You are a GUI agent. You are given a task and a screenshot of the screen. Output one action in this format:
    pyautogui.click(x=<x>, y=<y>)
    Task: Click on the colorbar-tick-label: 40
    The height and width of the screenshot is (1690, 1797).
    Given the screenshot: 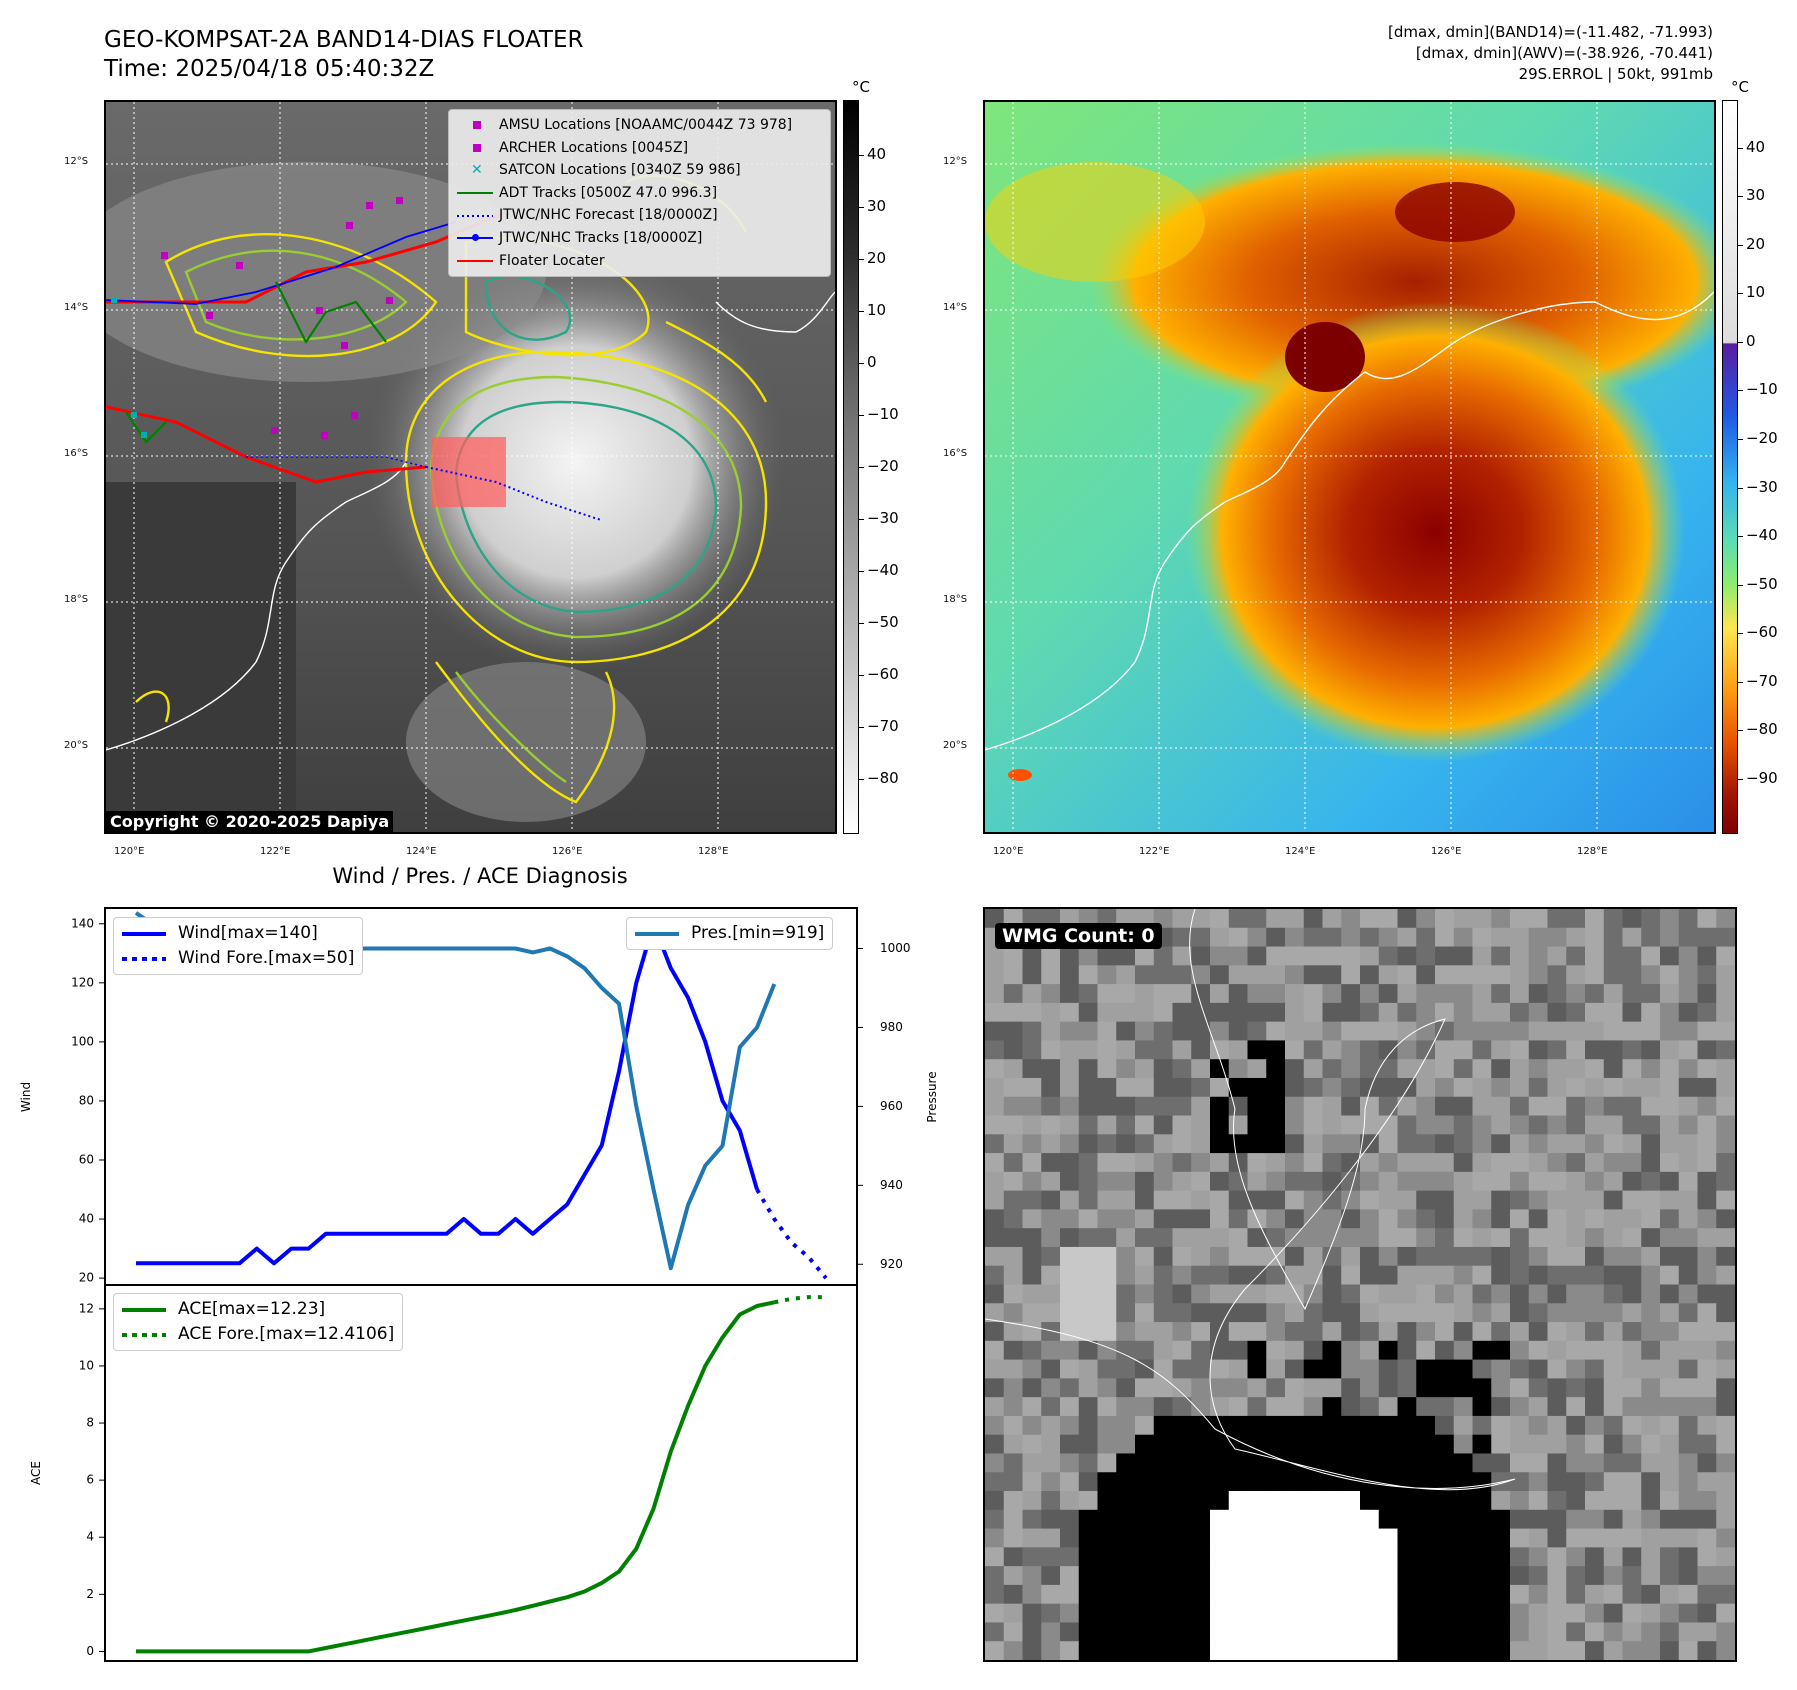 What is the action you would take?
    pyautogui.click(x=1756, y=146)
    